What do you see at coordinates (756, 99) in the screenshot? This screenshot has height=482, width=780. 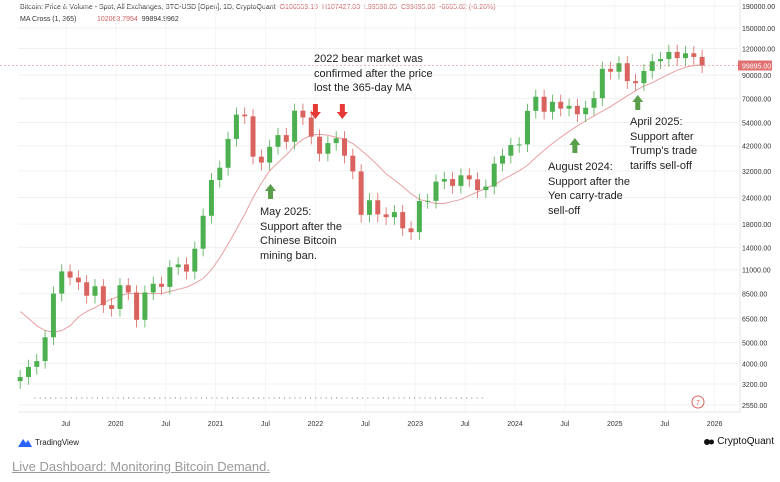 I see `y-tick-label: 70000.00` at bounding box center [756, 99].